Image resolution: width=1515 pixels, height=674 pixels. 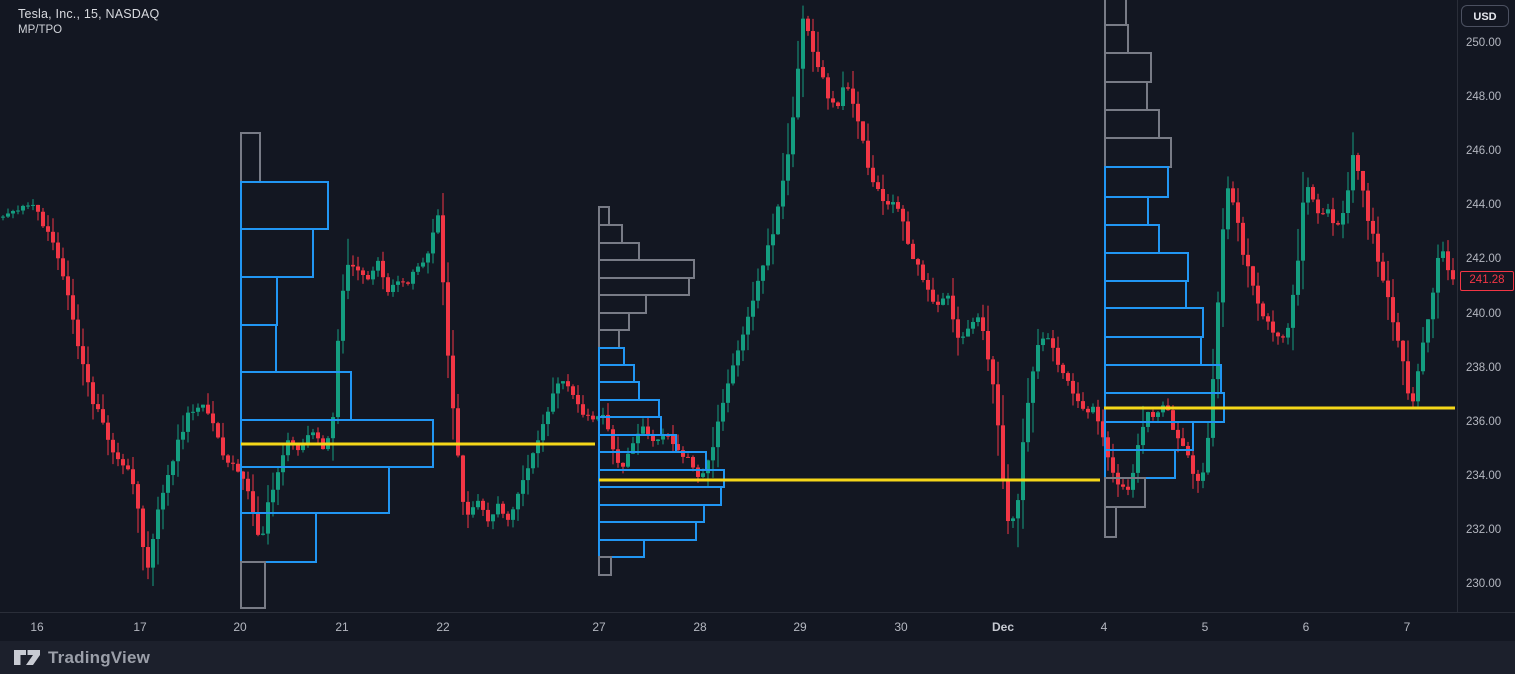 What do you see at coordinates (1484, 529) in the screenshot?
I see `price-axis-label: 232.00` at bounding box center [1484, 529].